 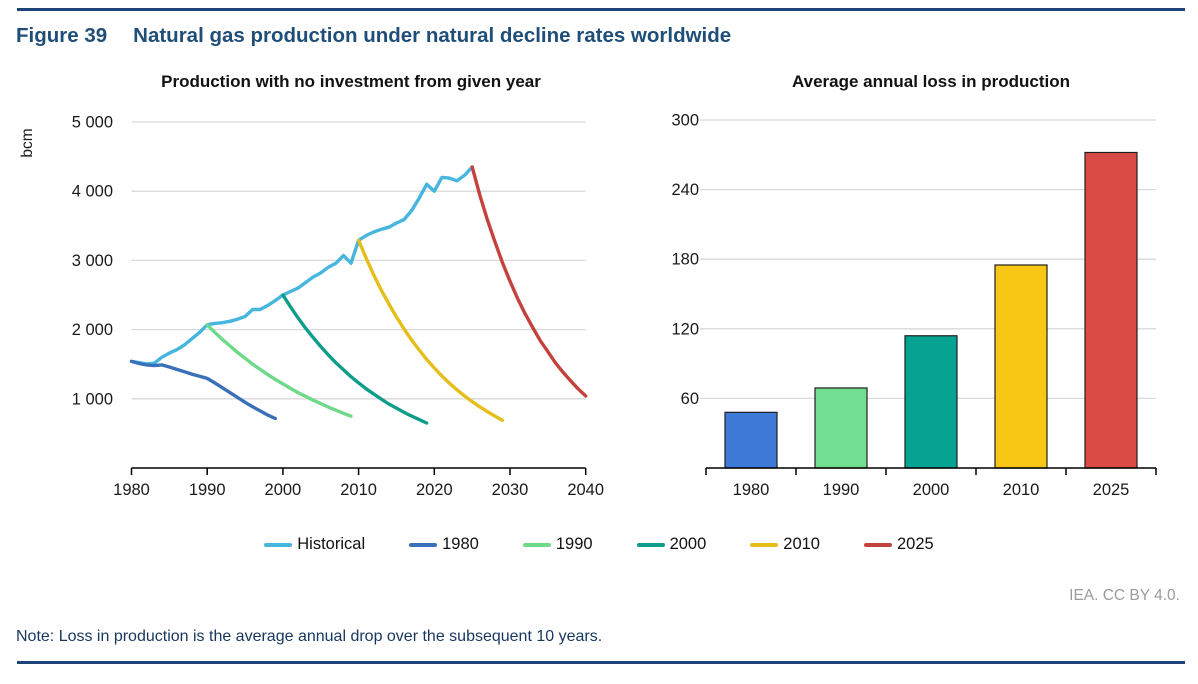 What do you see at coordinates (203, 390) in the screenshot?
I see `series-line-1980` at bounding box center [203, 390].